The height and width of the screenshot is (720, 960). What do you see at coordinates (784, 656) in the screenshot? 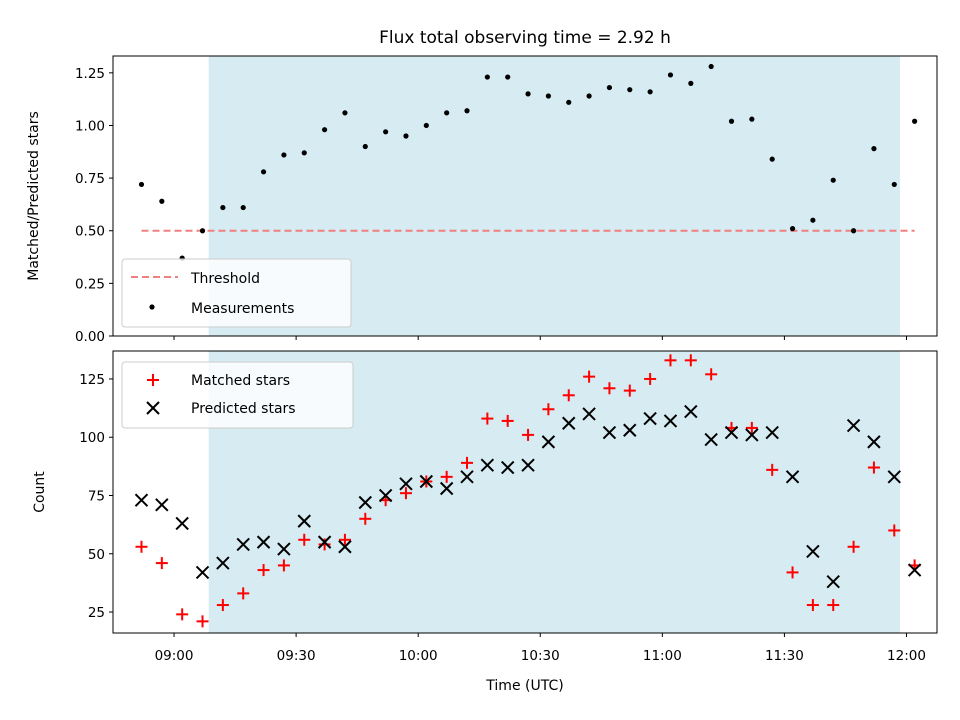
I see `x-tick-label: 11:30` at bounding box center [784, 656].